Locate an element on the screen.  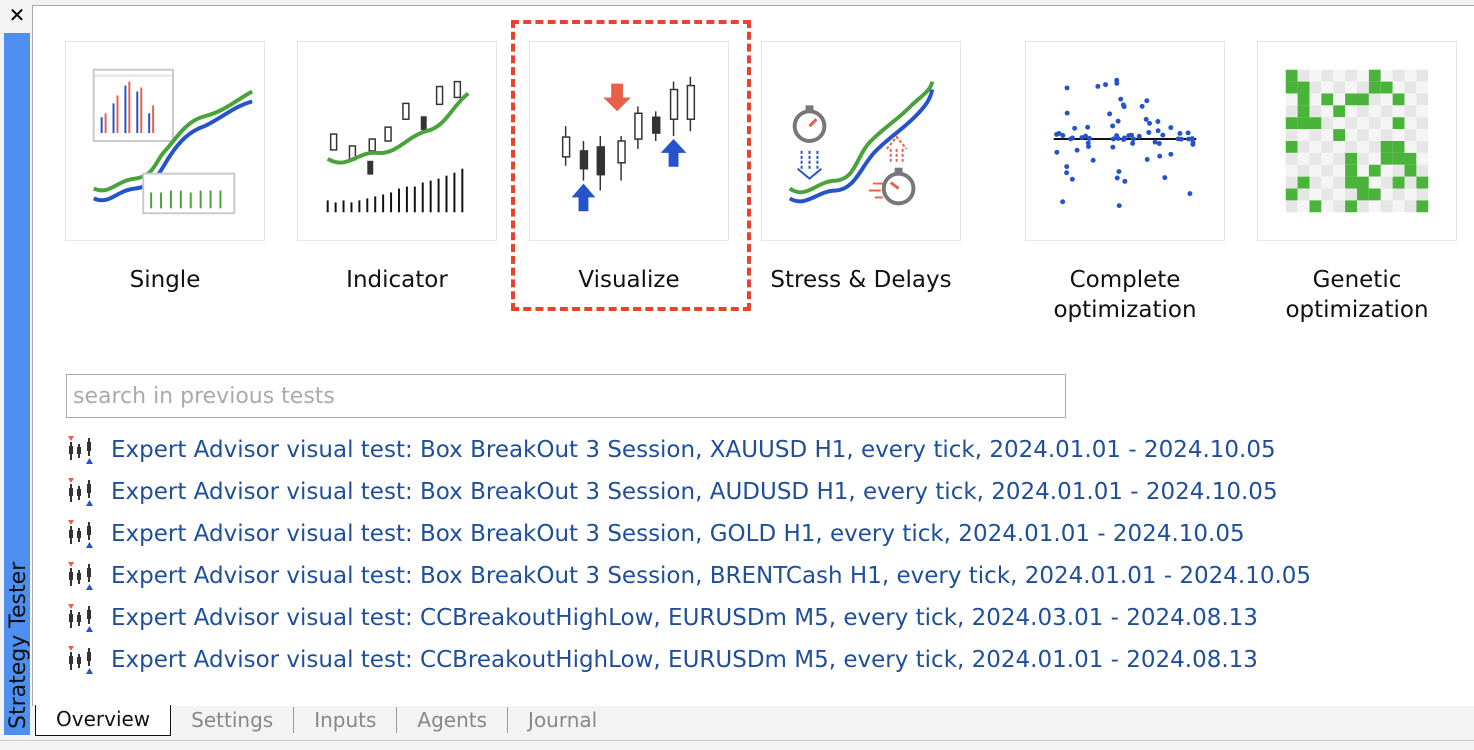
tab-bar: Overview Settings Inputs Agents Journal is located at coordinates (326, 720).